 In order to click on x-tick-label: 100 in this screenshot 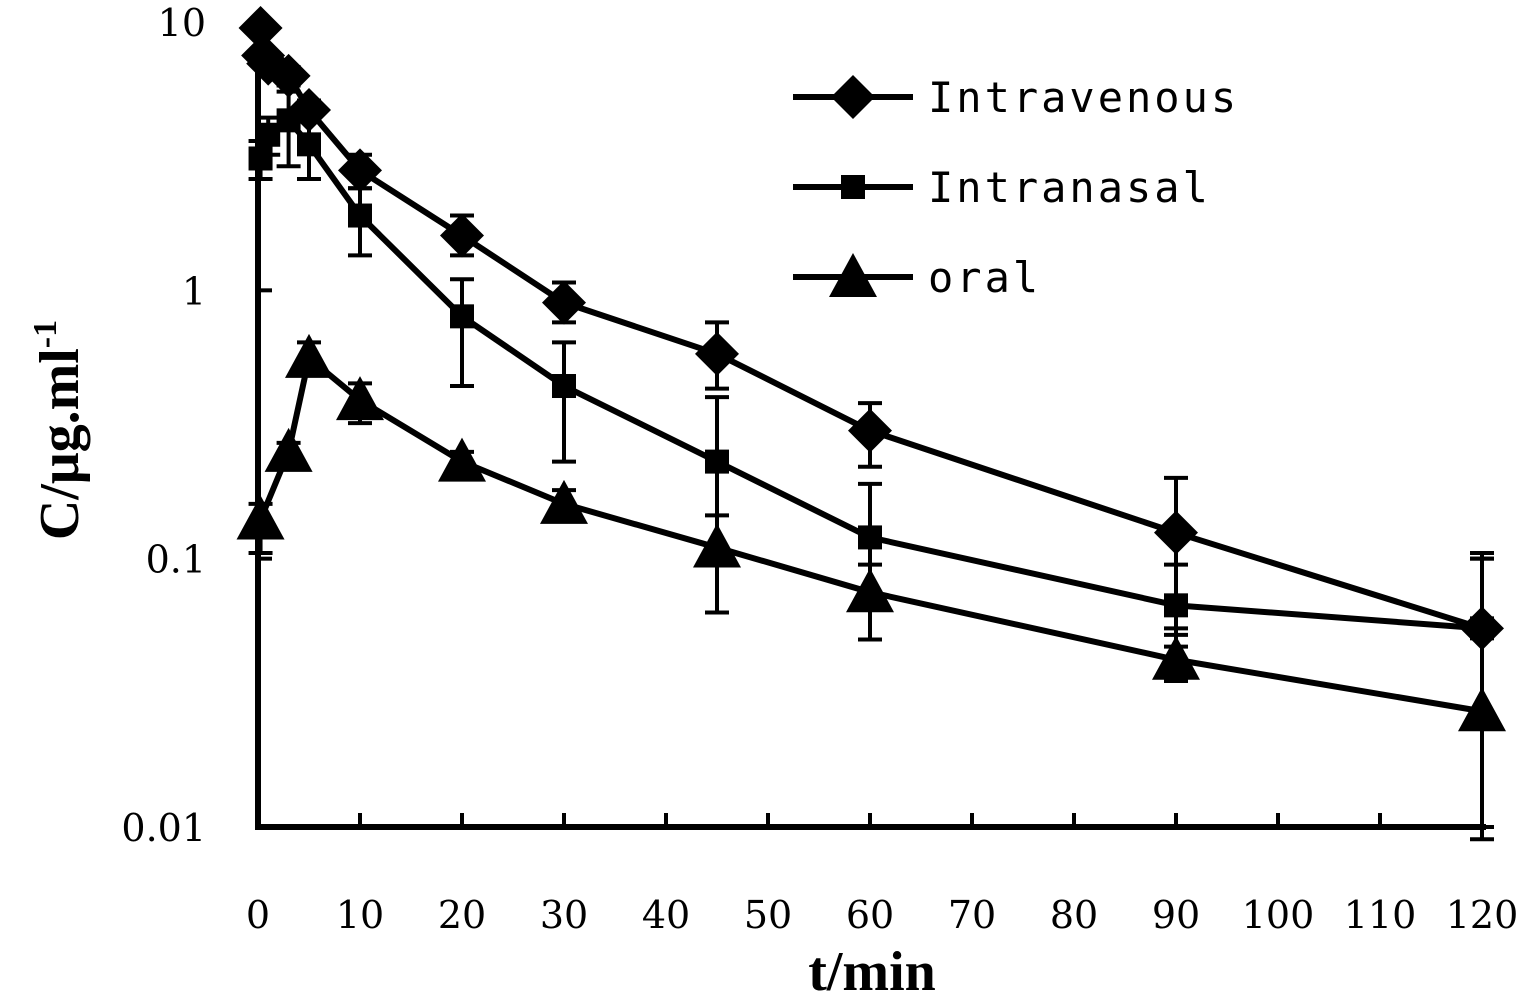, I will do `click(1278, 915)`.